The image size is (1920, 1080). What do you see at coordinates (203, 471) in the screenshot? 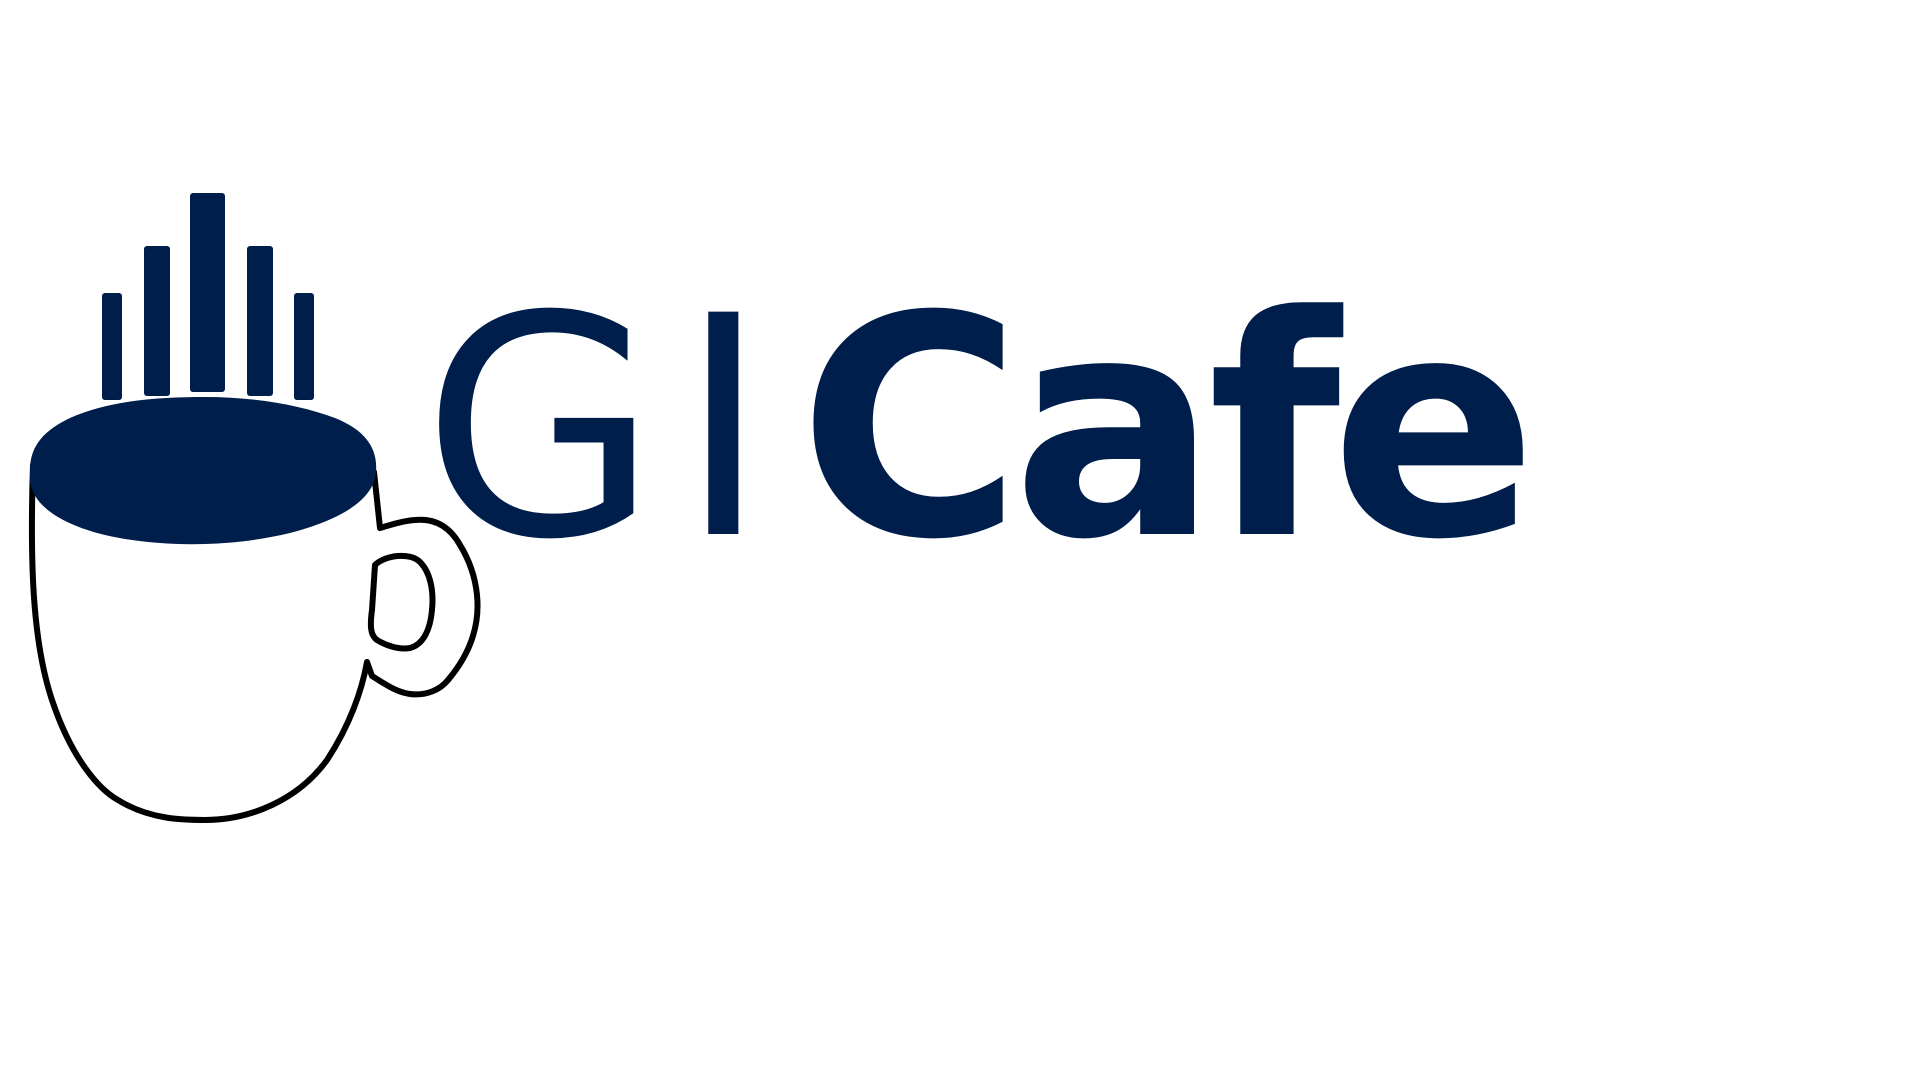
I see `coffee-surface` at bounding box center [203, 471].